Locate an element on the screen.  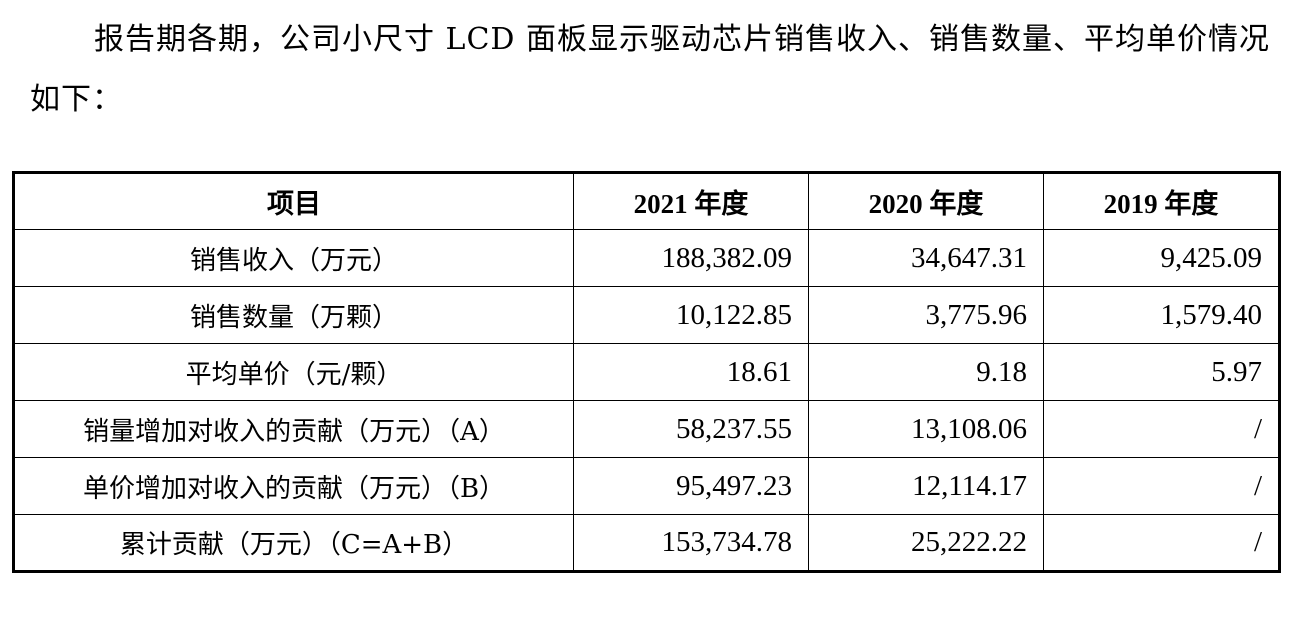
row-label: 销售数量（万颗） is located at coordinates (293, 315).